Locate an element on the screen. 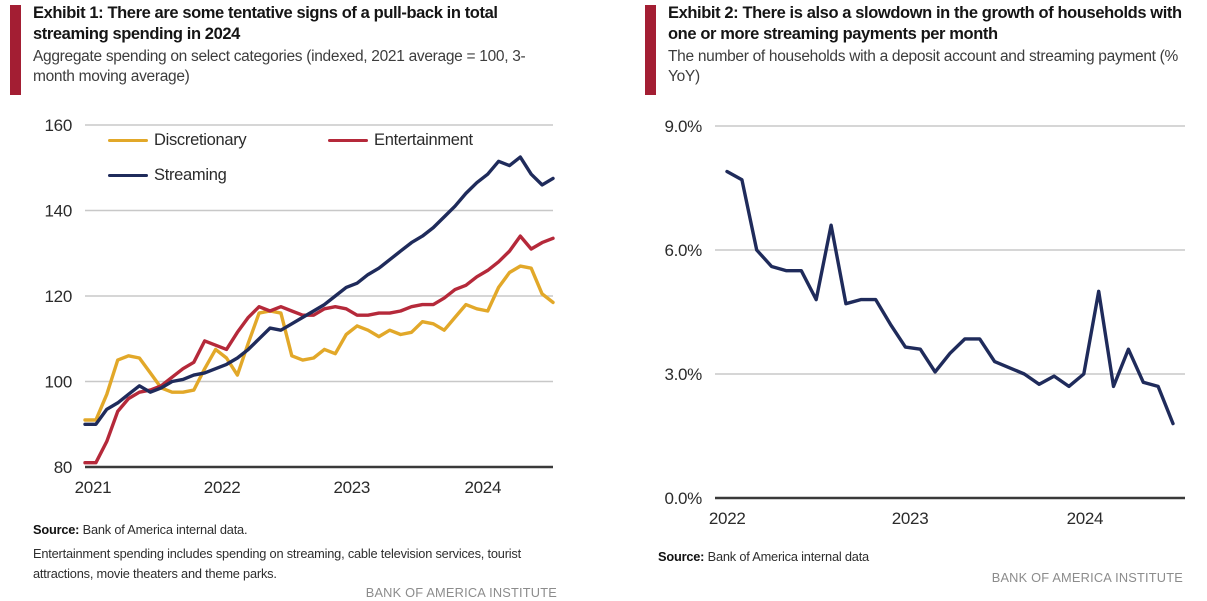 This screenshot has width=1207, height=601. institute-watermark-right: BANK OF AMERICA INSTITUTE is located at coordinates (1087, 577).